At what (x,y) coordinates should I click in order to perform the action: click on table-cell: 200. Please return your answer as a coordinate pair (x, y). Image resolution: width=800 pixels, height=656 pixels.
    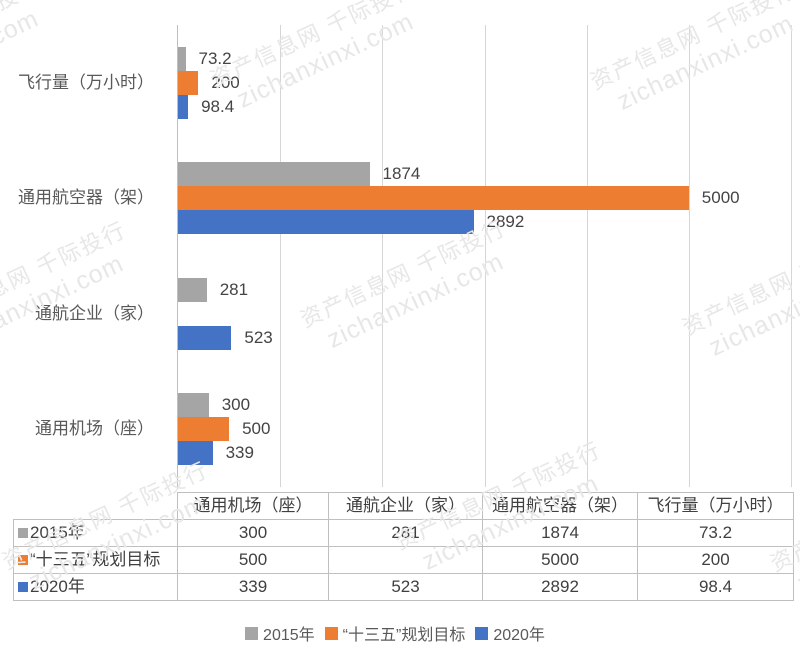
    Looking at the image, I should click on (715, 560).